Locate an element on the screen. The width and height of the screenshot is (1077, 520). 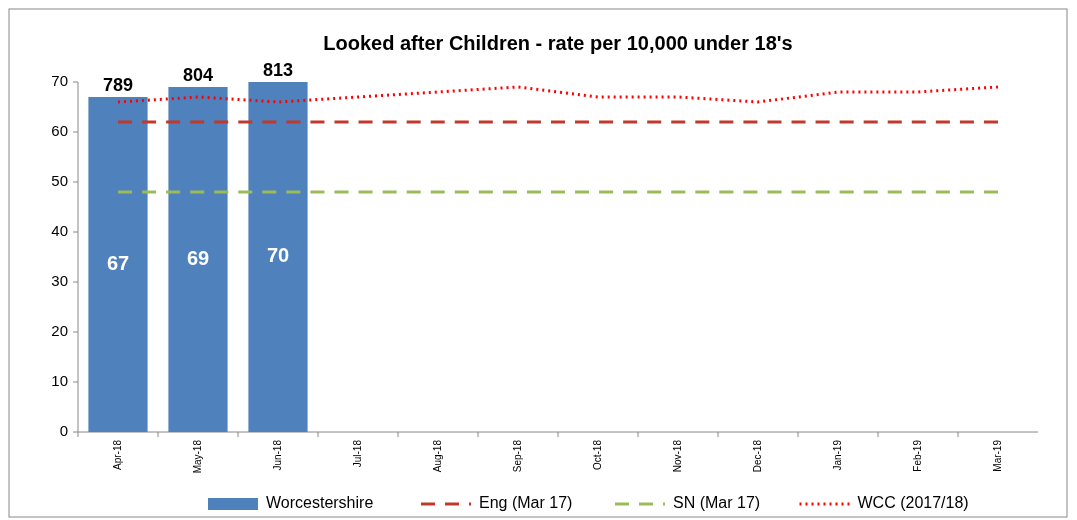
x-tick-label: Nov-18 is located at coordinates (677, 456).